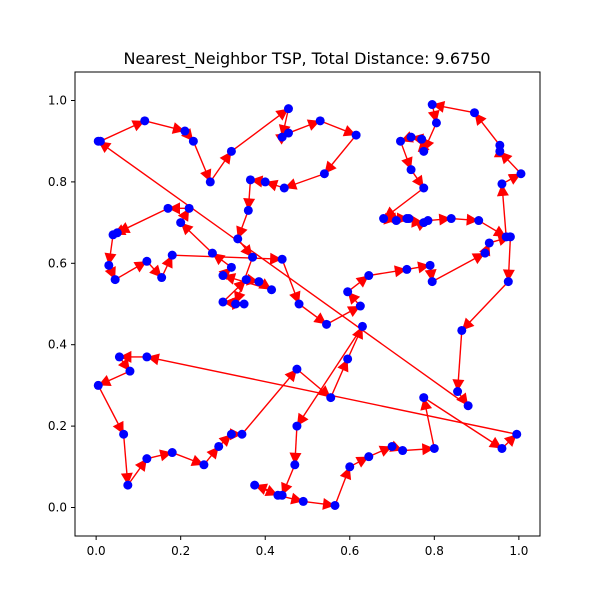 This screenshot has height=604, width=600. Describe the element at coordinates (180, 551) in the screenshot. I see `x-tick-label: 0.2` at that location.